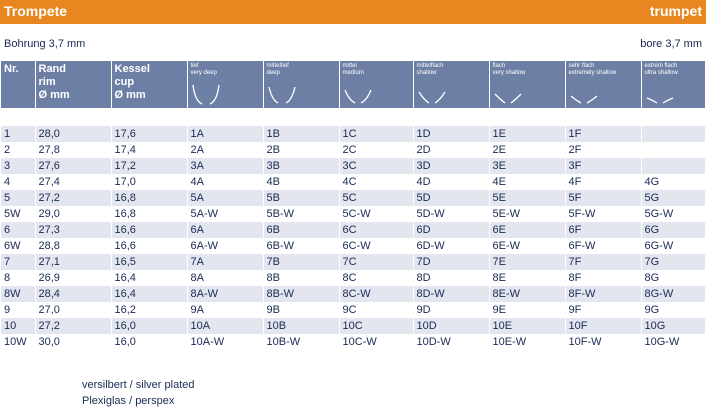 This screenshot has height=416, width=706. What do you see at coordinates (224, 310) in the screenshot?
I see `table-cell: 9A` at bounding box center [224, 310].